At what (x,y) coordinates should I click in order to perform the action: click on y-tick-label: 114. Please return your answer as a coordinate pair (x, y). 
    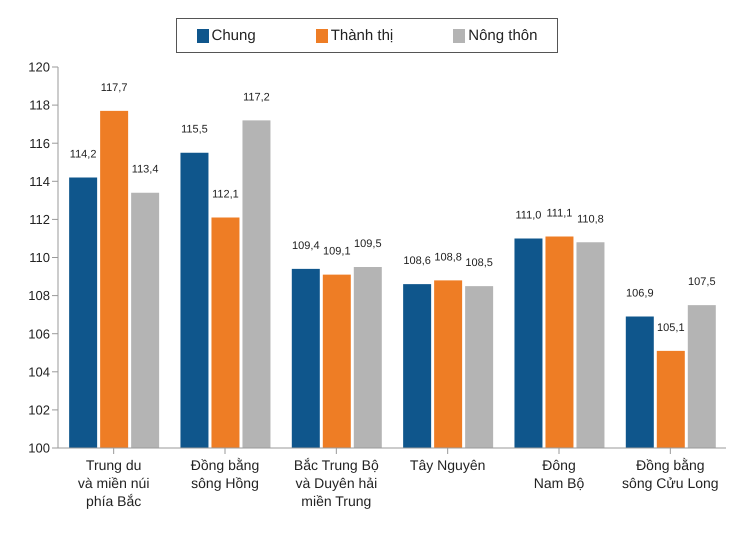
    Looking at the image, I should click on (39, 181).